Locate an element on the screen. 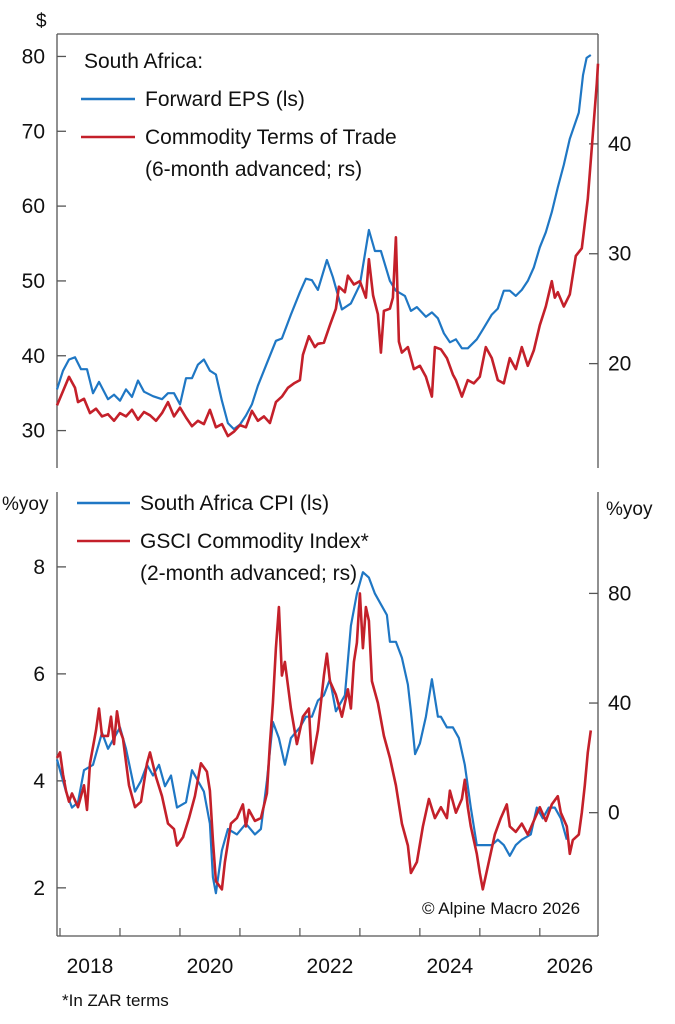 The width and height of the screenshot is (675, 1024). top-right-tick-label: 40 is located at coordinates (619, 144).